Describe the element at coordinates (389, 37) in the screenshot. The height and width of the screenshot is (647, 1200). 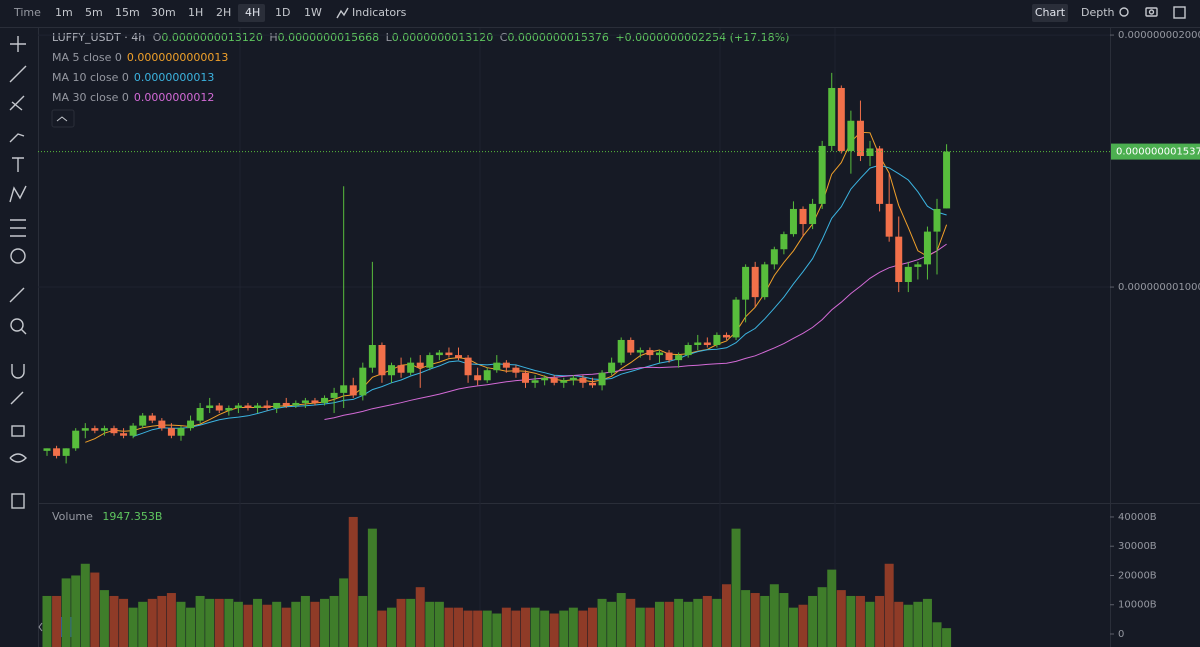
I see `ohlc-key: L` at that location.